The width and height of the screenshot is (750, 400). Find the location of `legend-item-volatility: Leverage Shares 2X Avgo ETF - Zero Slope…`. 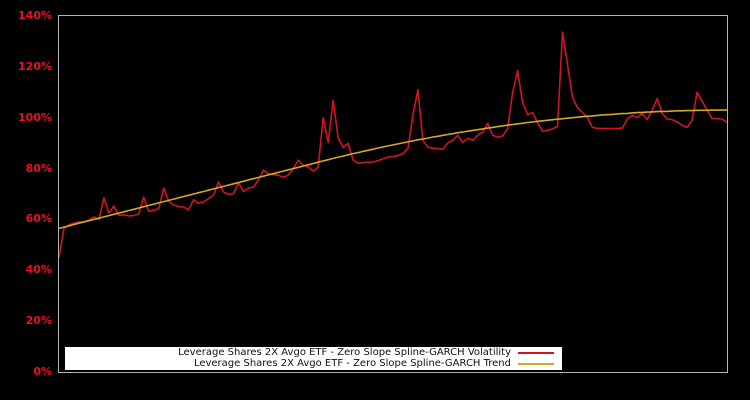

legend-item-volatility: Leverage Shares 2X Avgo ETF - Zero Slope… is located at coordinates (311, 353).